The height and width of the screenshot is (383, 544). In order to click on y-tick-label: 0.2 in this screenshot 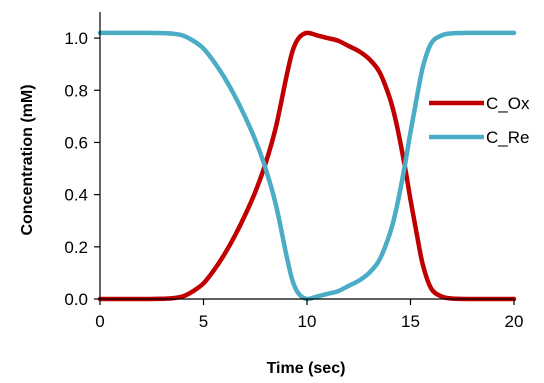, I will do `click(76, 247)`.